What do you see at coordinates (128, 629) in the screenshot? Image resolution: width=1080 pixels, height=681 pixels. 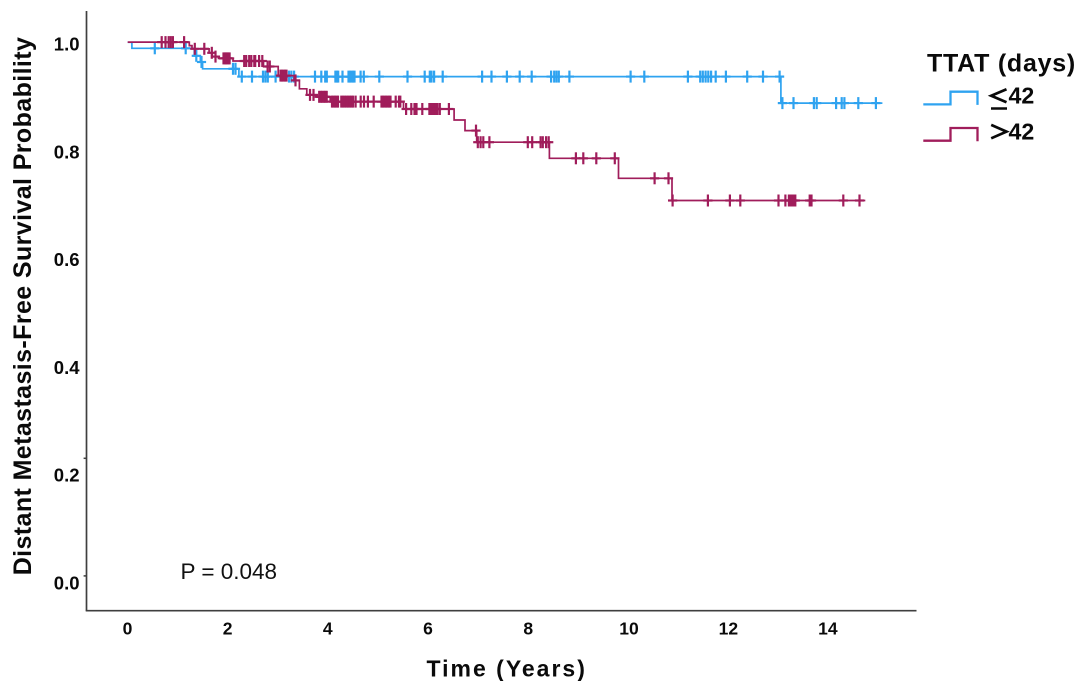 I see `svg-text: 0` at bounding box center [128, 629].